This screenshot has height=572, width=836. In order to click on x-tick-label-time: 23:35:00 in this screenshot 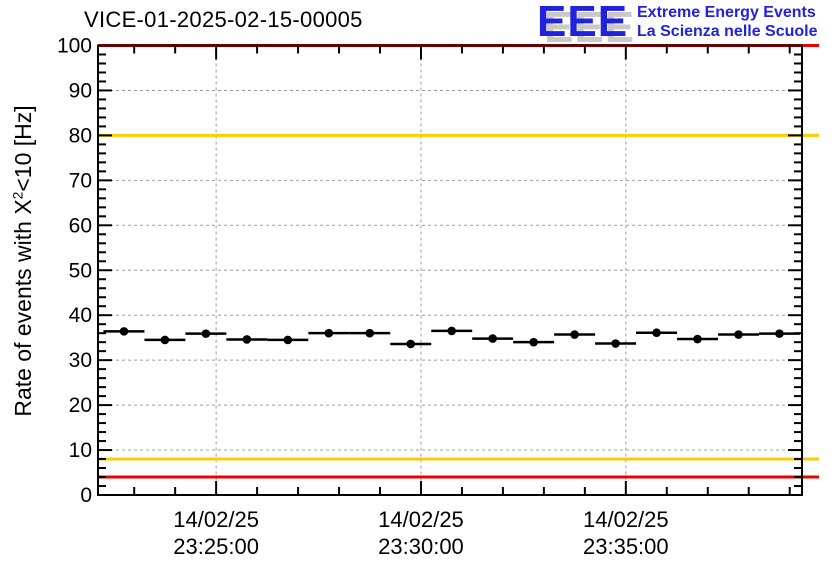, I will do `click(626, 546)`.